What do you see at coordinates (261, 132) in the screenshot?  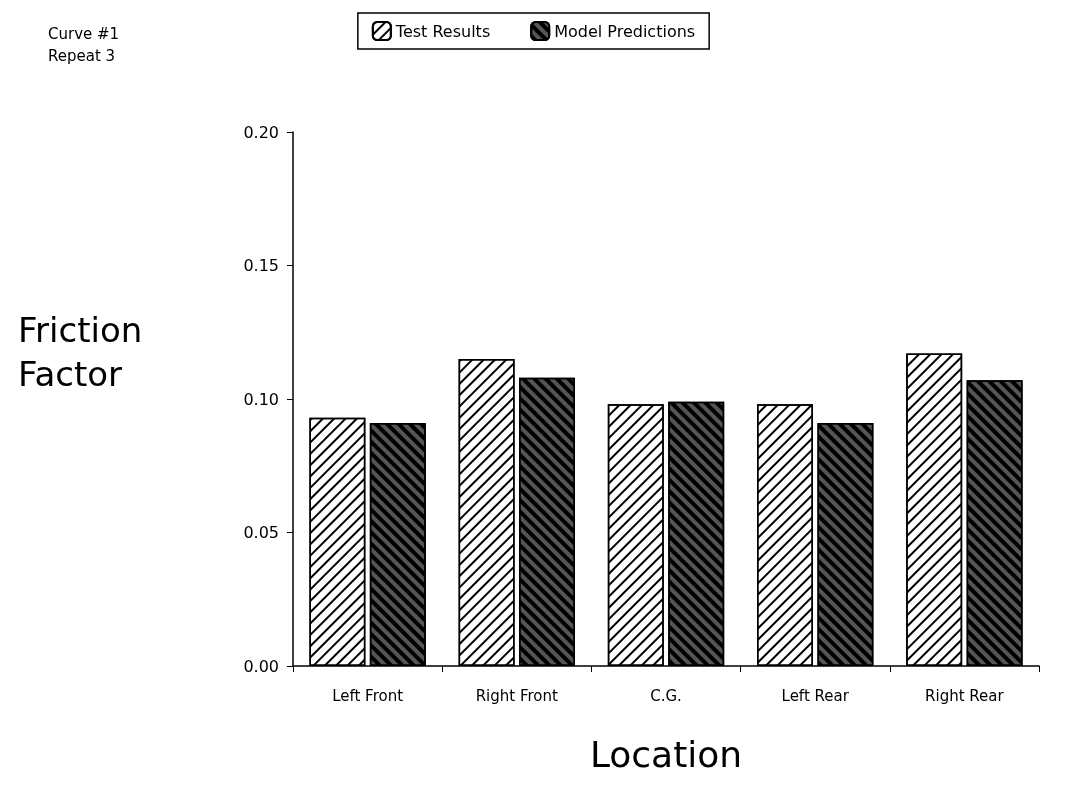 I see `y-tick-label: 0.20` at bounding box center [261, 132].